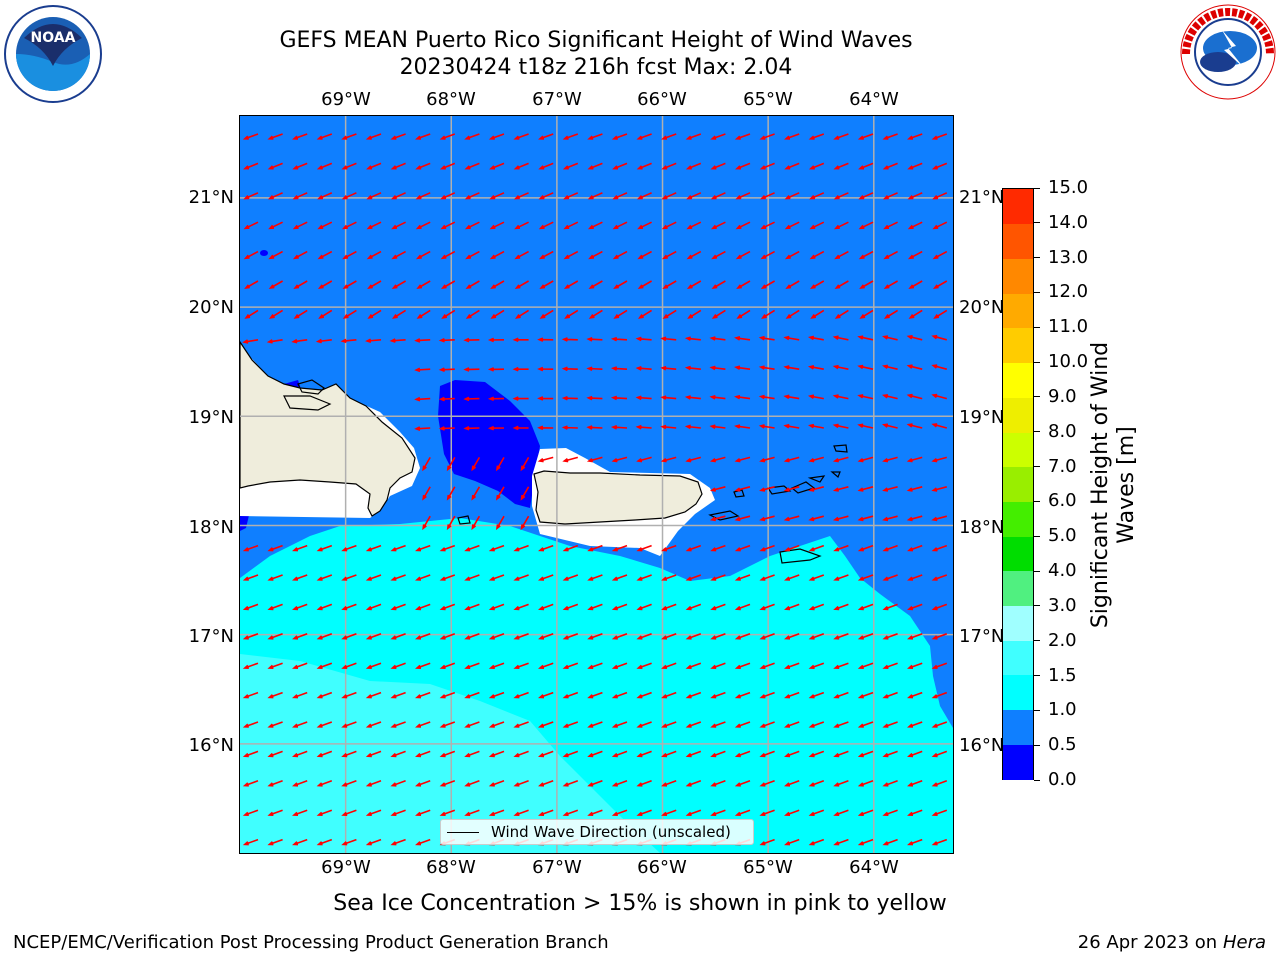 This screenshot has width=1280, height=960. Describe the element at coordinates (1062, 571) in the screenshot. I see `colorbar-tick-label: 4.0` at that location.